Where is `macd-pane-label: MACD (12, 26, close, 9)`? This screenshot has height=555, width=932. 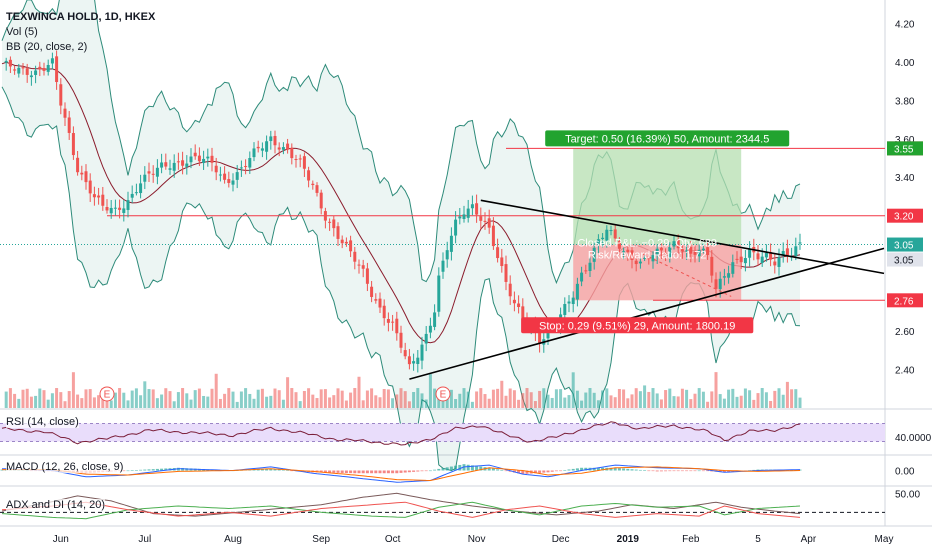 macd-pane-label: MACD (12, 26, close, 9) is located at coordinates (65, 467).